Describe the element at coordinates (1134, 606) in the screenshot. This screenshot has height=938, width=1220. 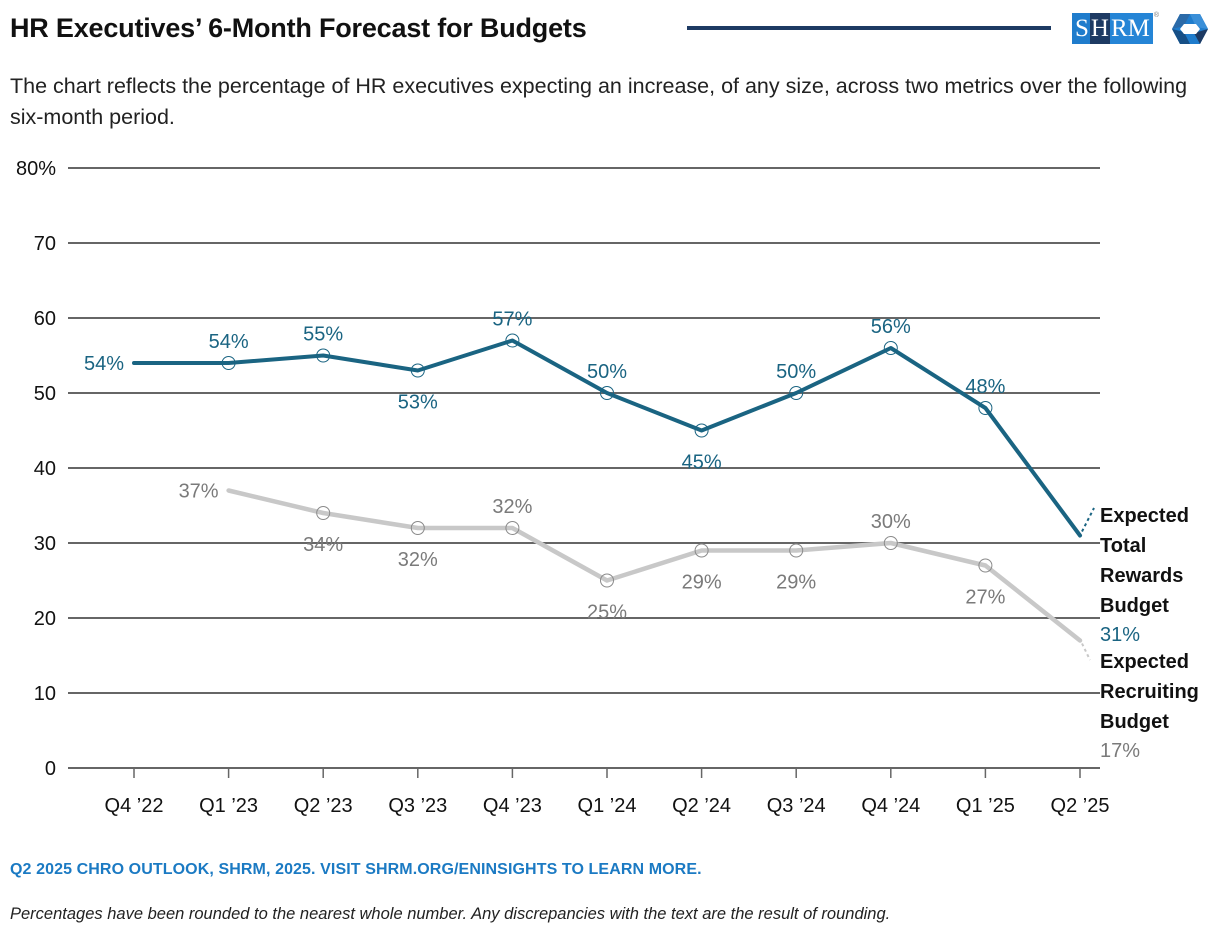
I see `legend-label-total-rewards: Budget` at that location.